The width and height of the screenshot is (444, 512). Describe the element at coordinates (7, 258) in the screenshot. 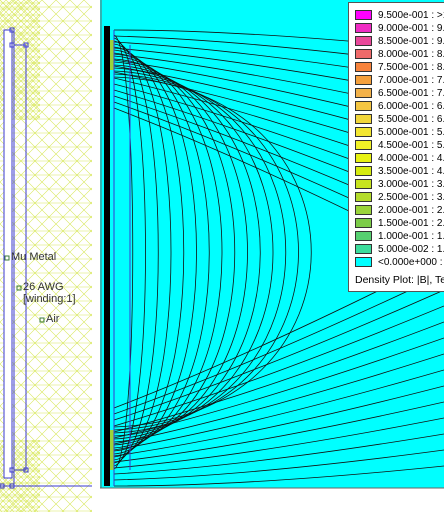

I see `block-label-marker-mu-metal` at that location.